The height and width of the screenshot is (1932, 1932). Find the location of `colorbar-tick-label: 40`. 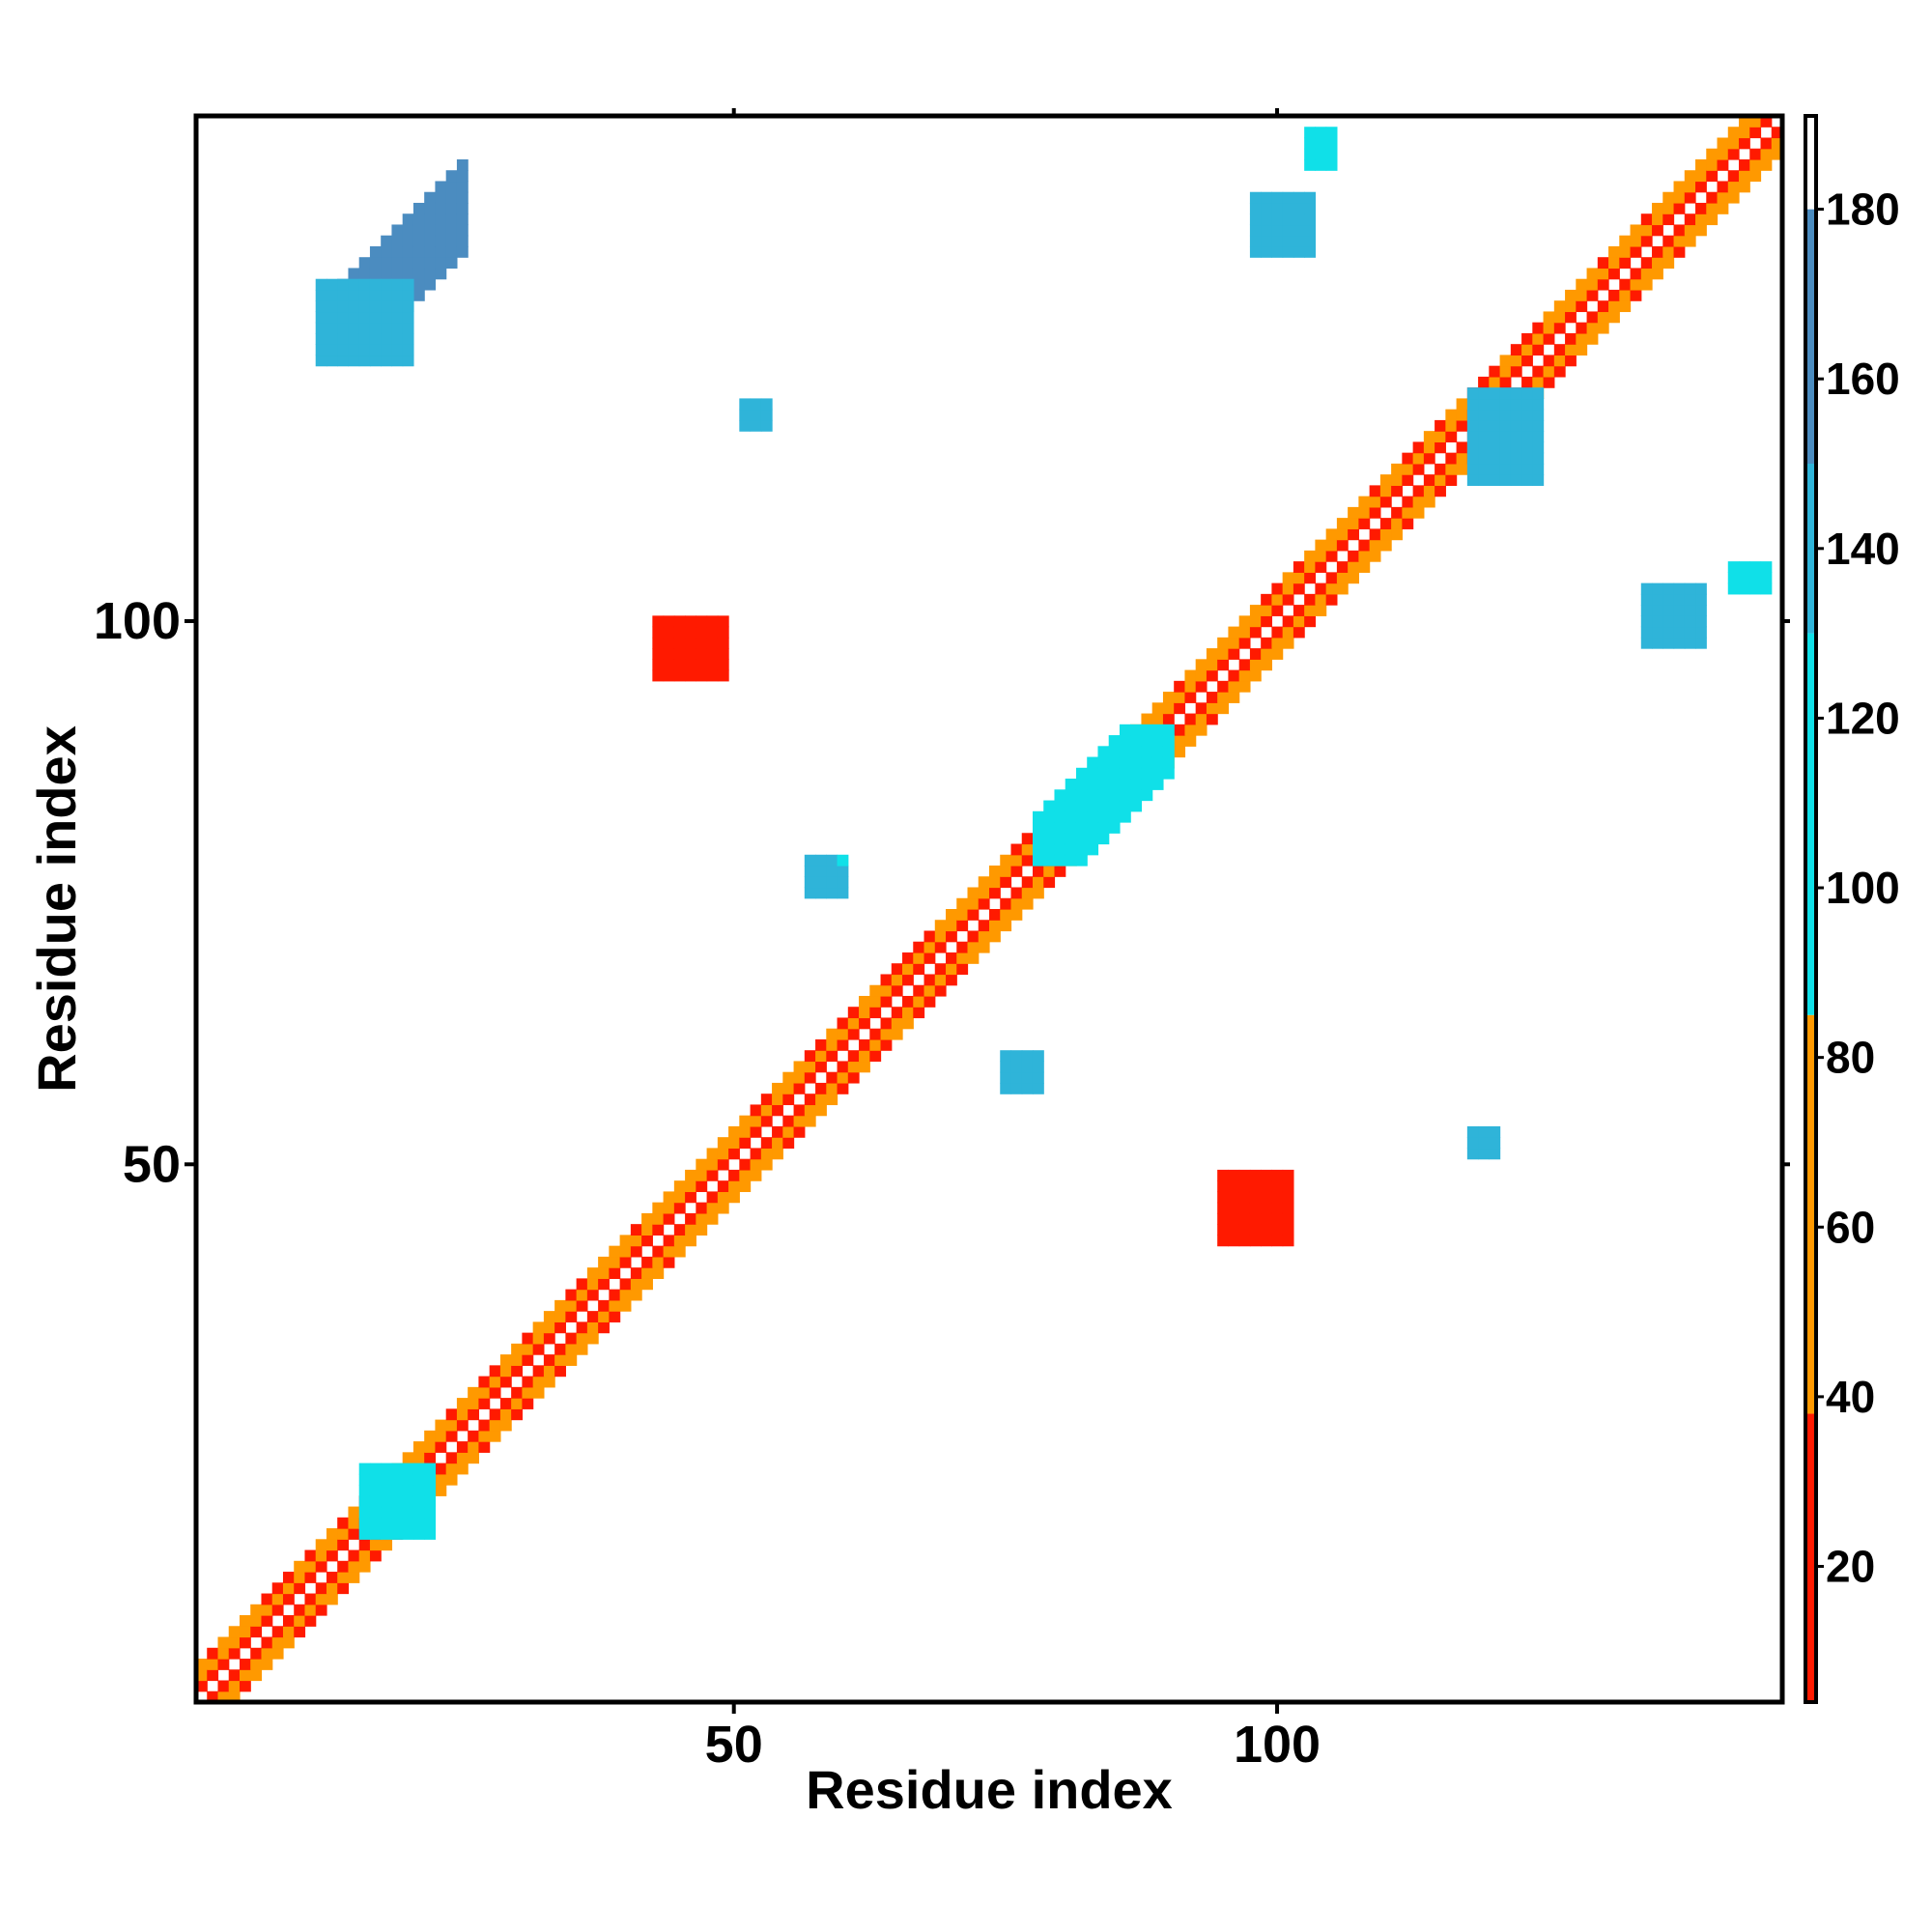

colorbar-tick-label: 40 is located at coordinates (1850, 1397).